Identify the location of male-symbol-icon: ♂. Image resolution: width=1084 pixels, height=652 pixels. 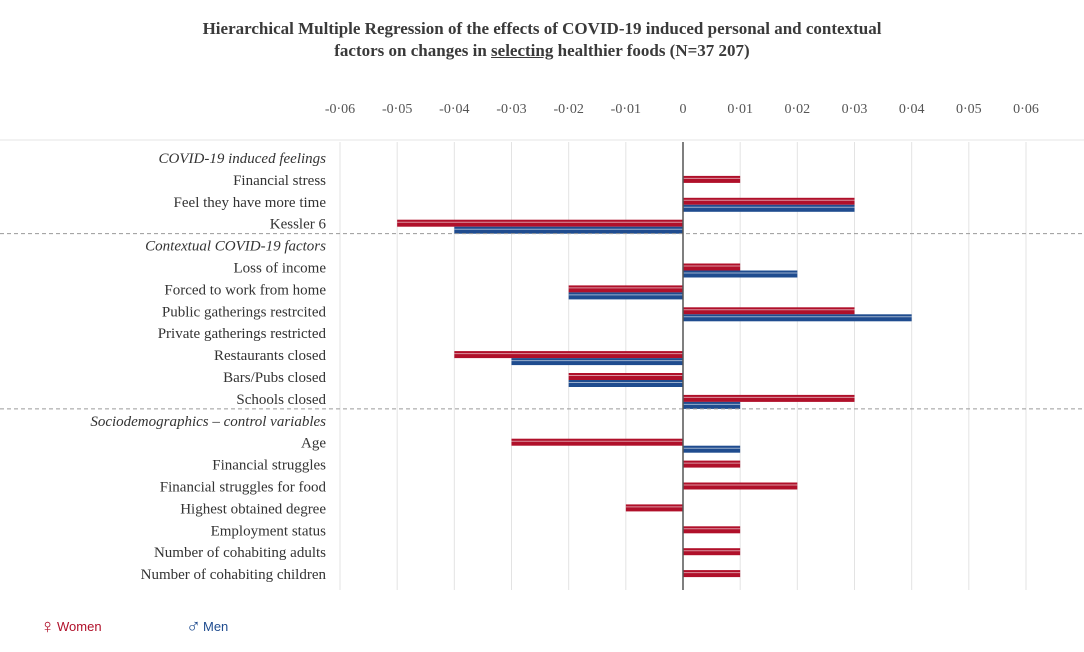
(193, 627).